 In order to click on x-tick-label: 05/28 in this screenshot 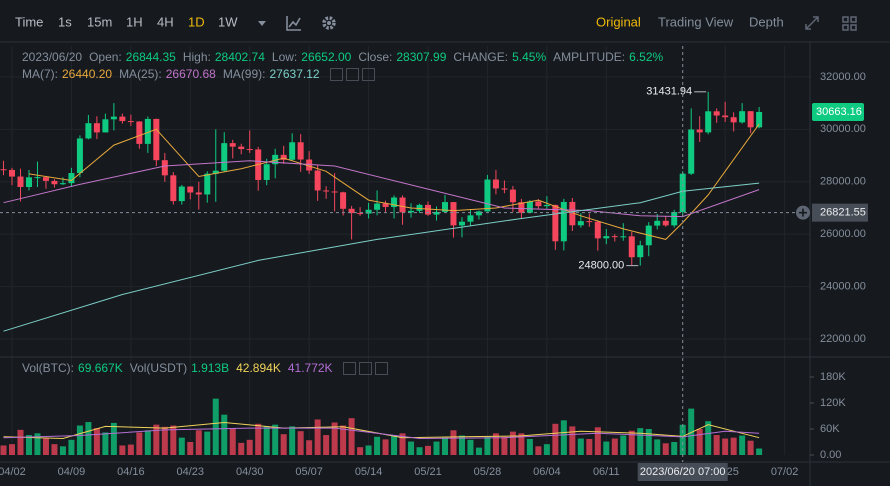, I will do `click(488, 472)`.